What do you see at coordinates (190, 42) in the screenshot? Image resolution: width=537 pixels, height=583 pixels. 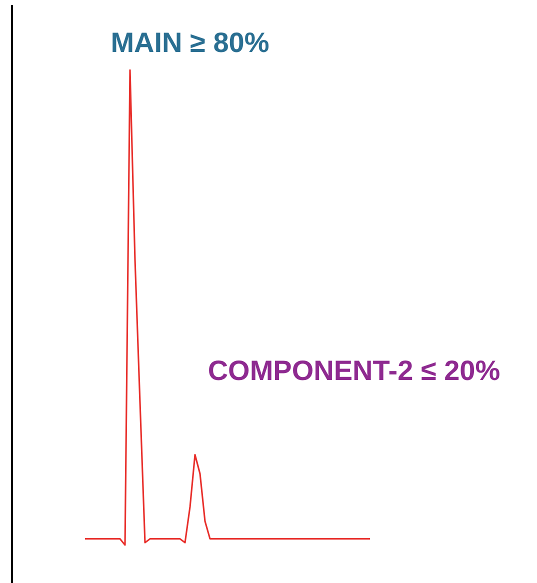 I see `text: MAIN ≥ 80%` at bounding box center [190, 42].